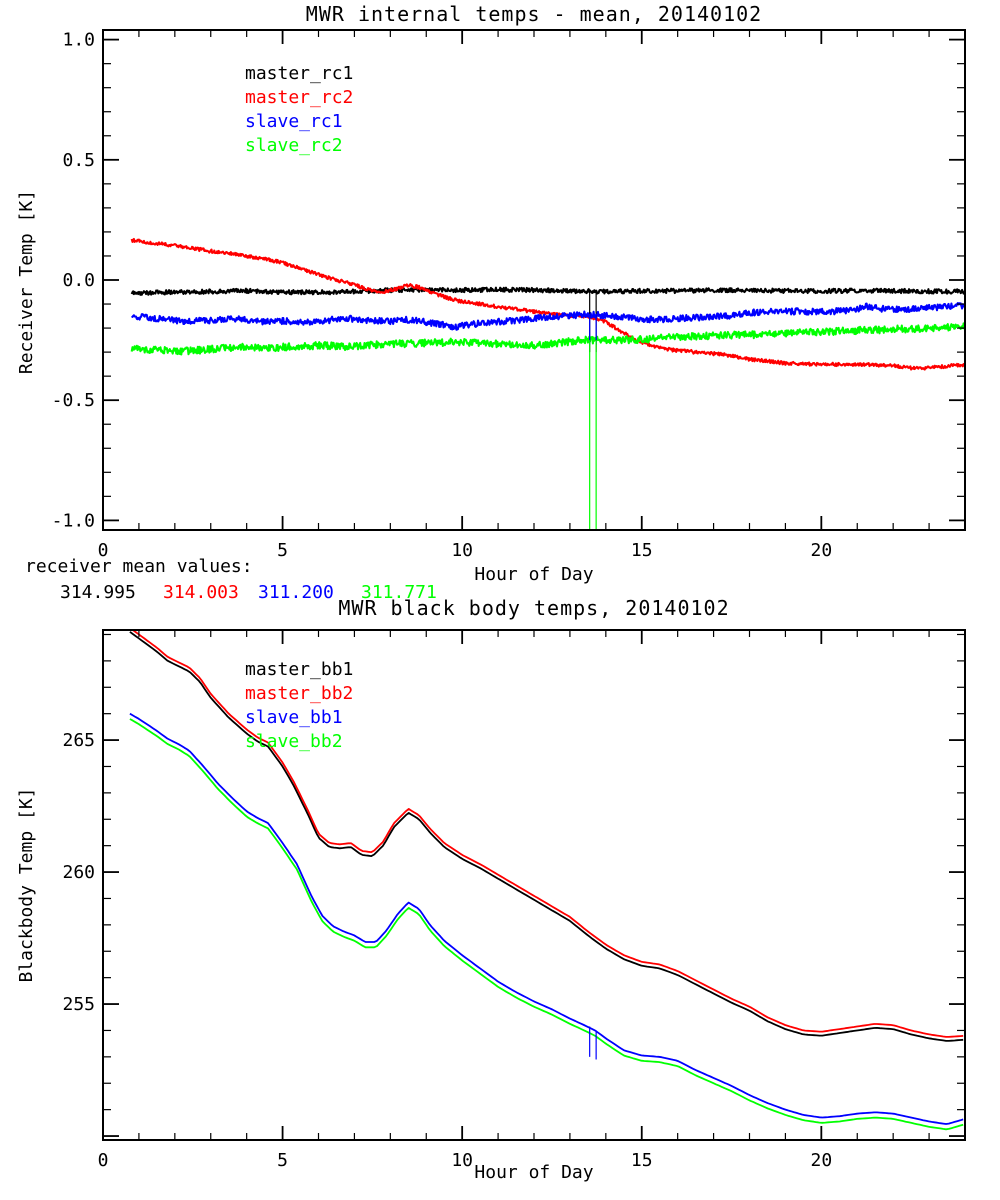 The image size is (1000, 1200). I want to click on receiver-mean-values-label: receiver mean values:, so click(139, 566).